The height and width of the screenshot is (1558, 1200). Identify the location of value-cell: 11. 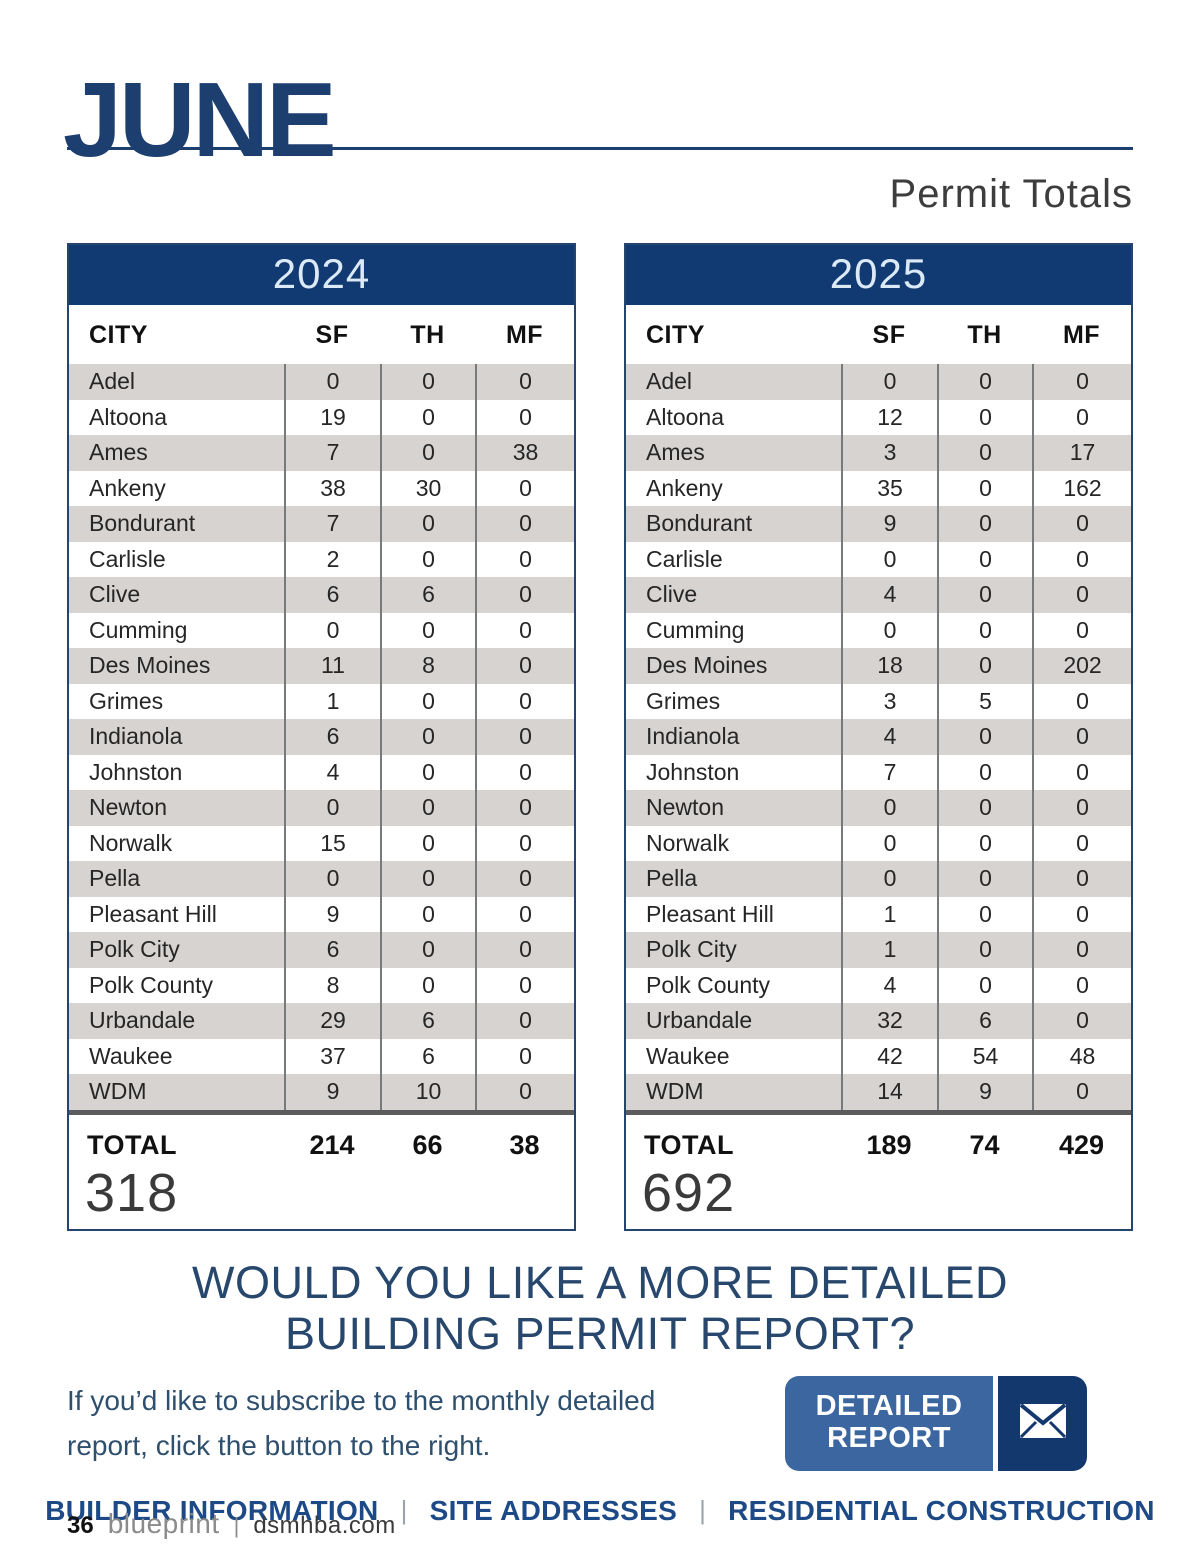
(332, 666).